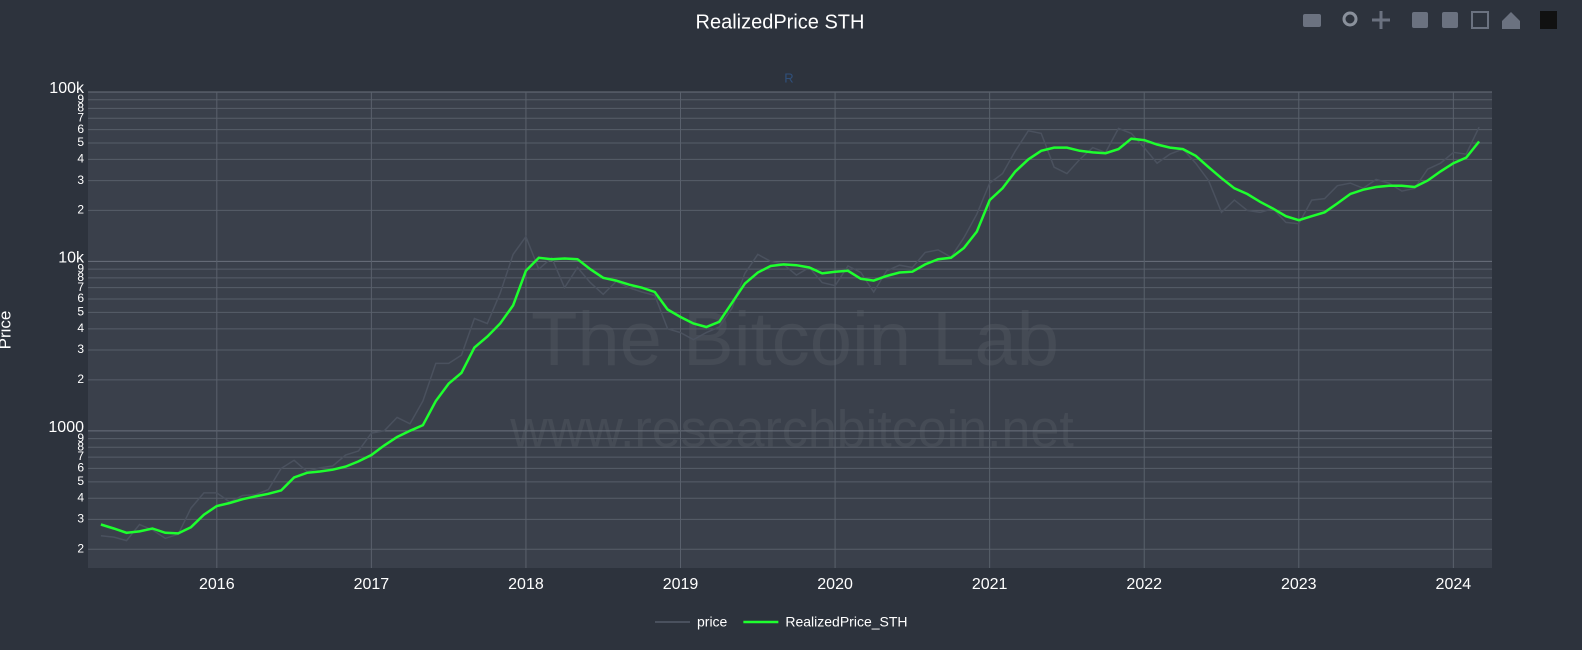 This screenshot has height=650, width=1582. What do you see at coordinates (1450, 20) in the screenshot?
I see `zoom-out-icon` at bounding box center [1450, 20].